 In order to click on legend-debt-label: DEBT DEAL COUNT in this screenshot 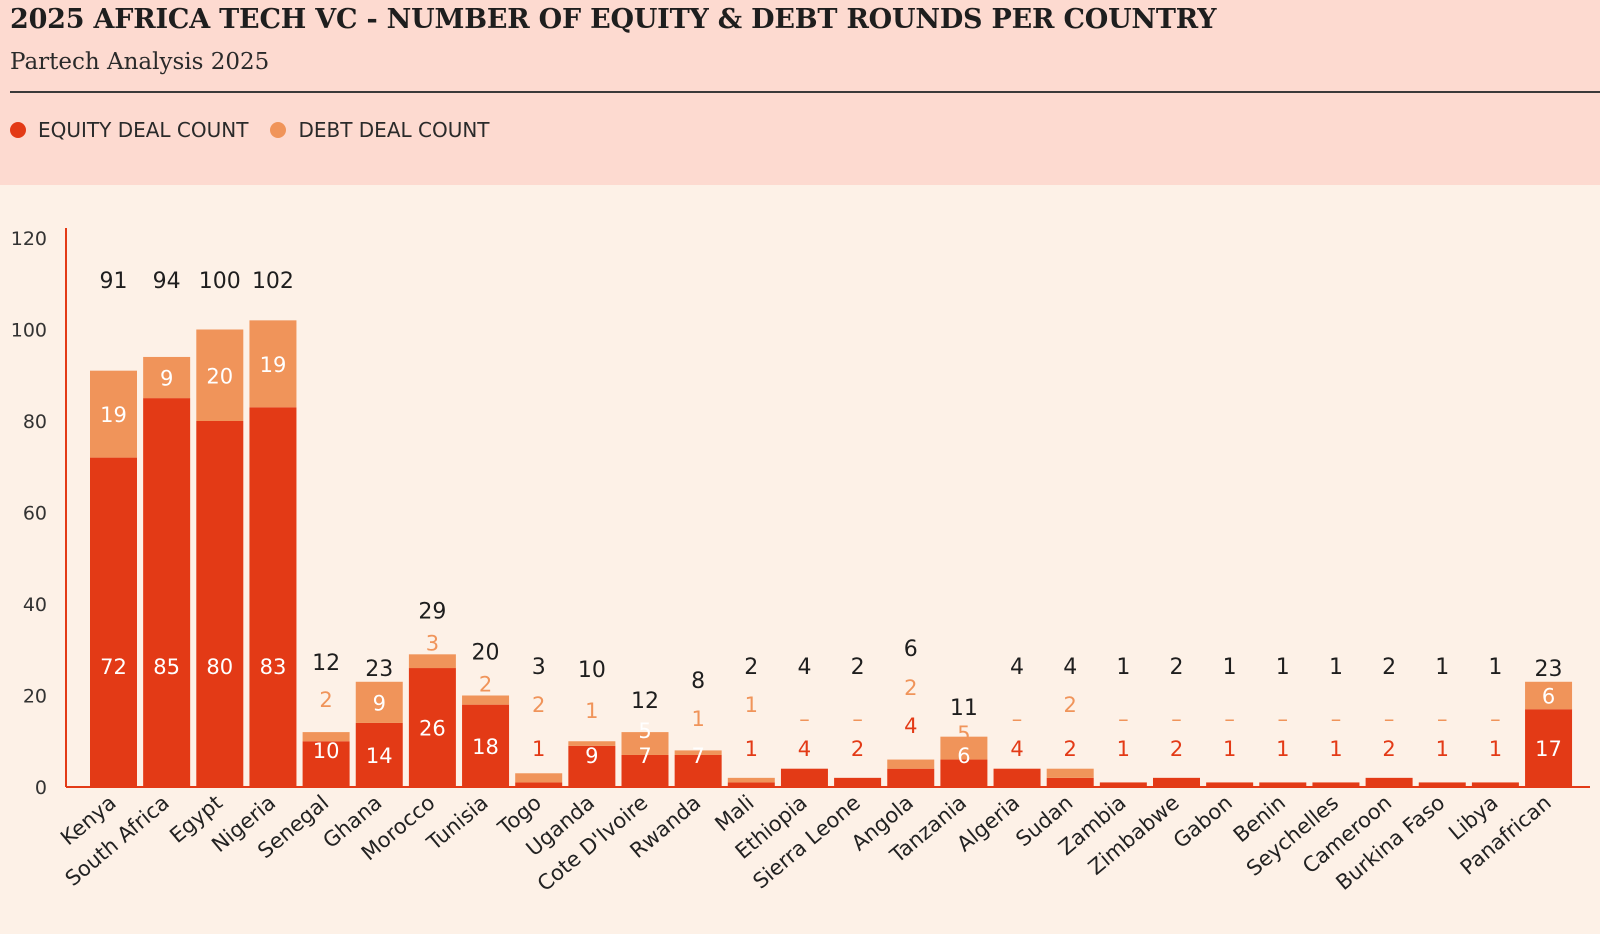, I will do `click(394, 130)`.